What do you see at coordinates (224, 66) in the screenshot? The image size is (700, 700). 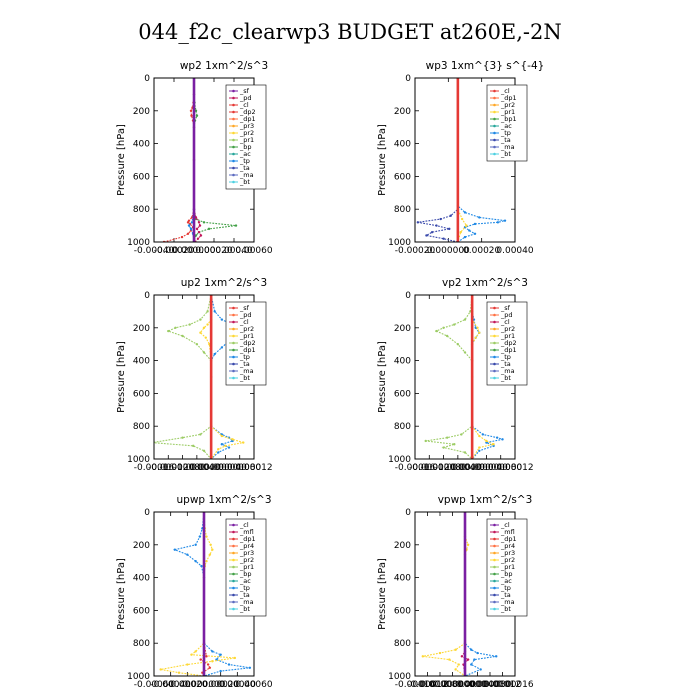 I see `chart-title: wp2 1xm^2/s^3` at bounding box center [224, 66].